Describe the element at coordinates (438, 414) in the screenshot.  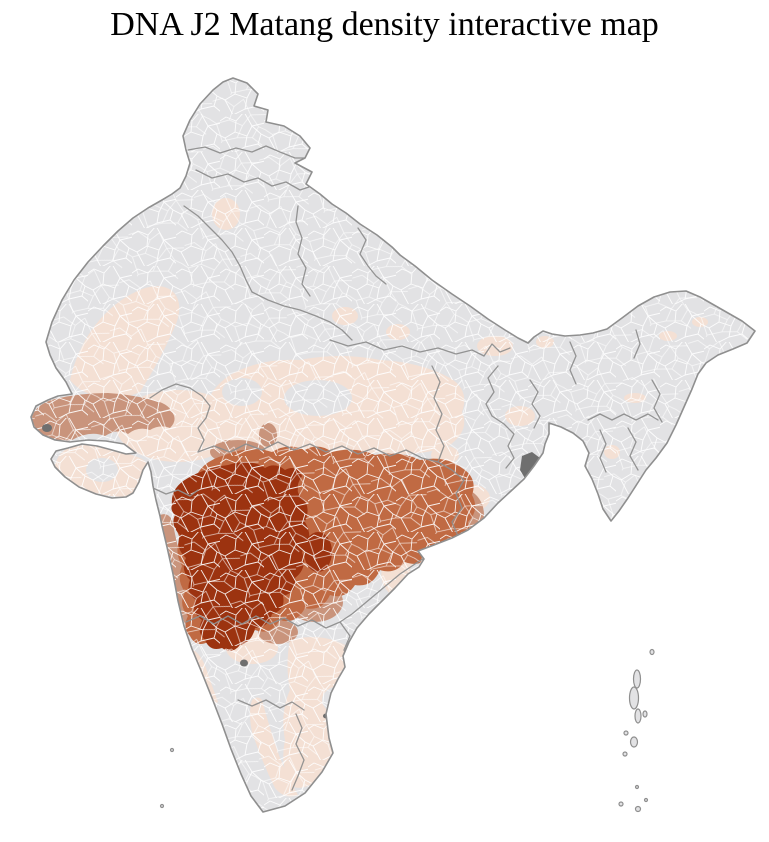
I see `state-border-mp-chhattisgarh` at that location.